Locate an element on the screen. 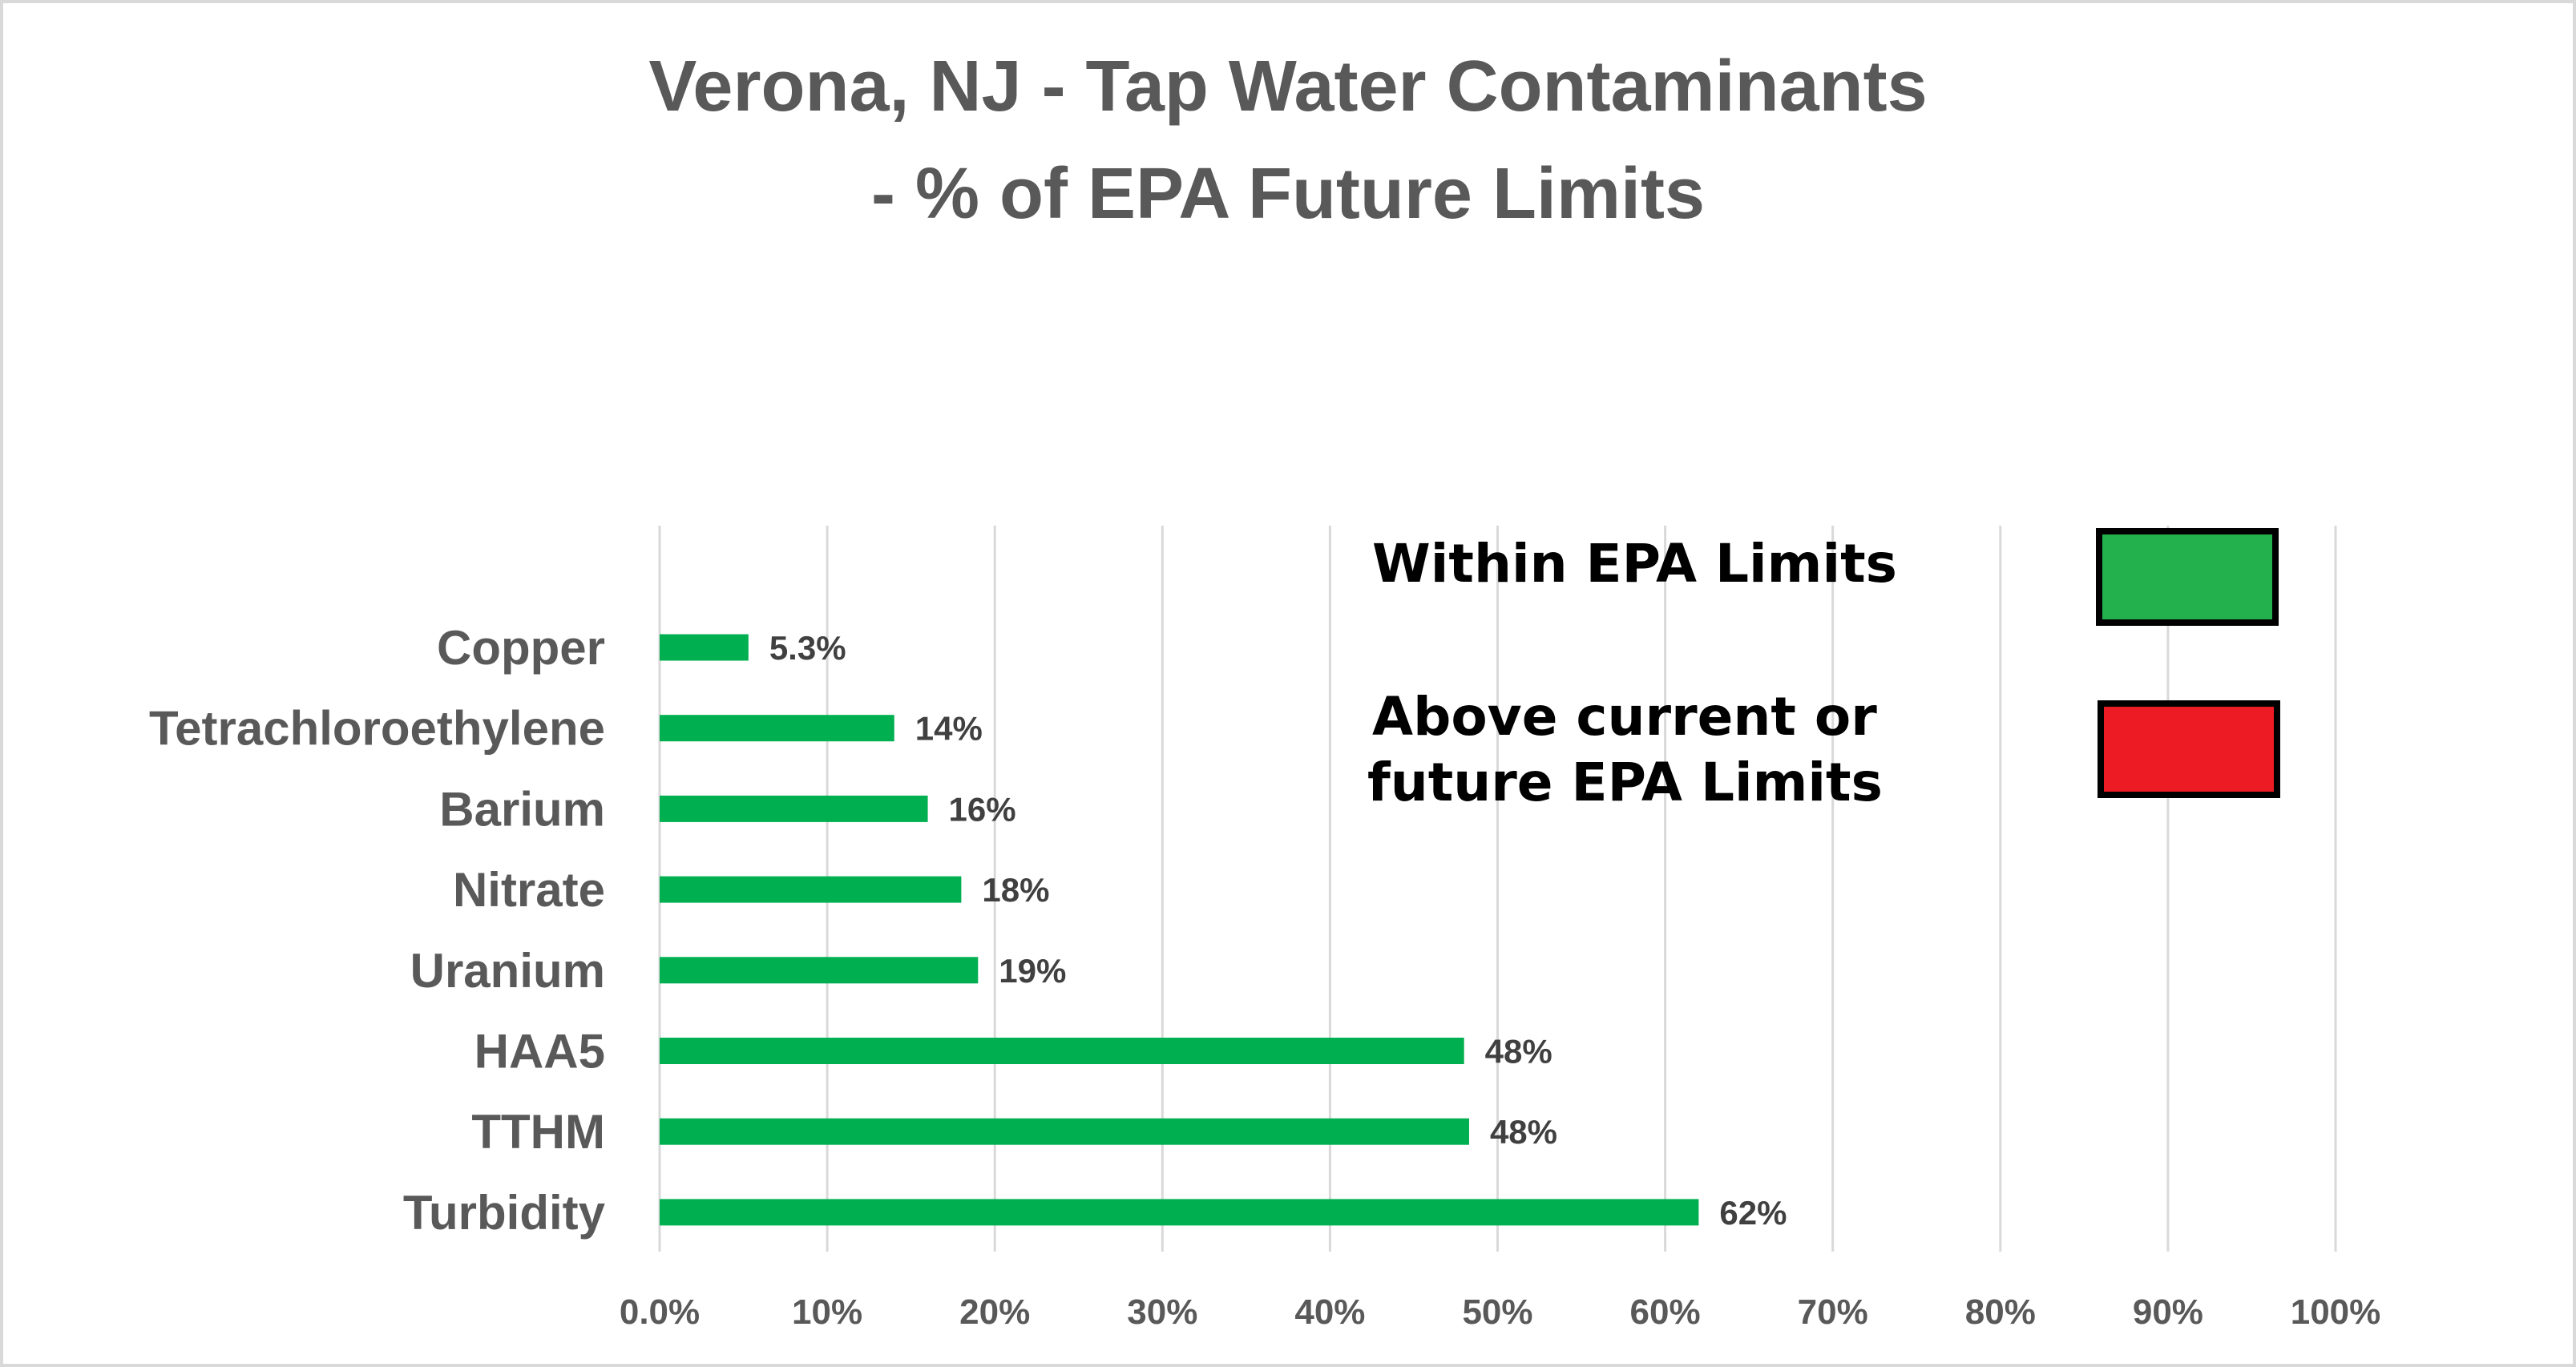 This screenshot has height=1367, width=2576. category-label: Copper is located at coordinates (521, 648).